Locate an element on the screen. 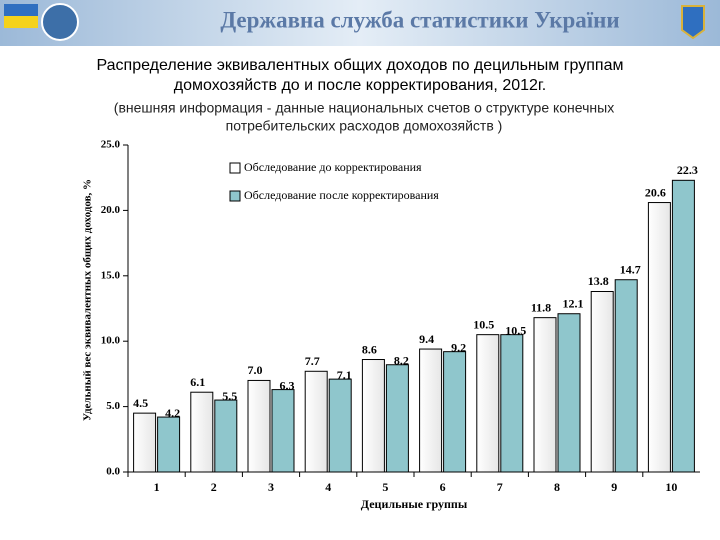 This screenshot has height=540, width=720. value-label: 22.3 is located at coordinates (687, 170).